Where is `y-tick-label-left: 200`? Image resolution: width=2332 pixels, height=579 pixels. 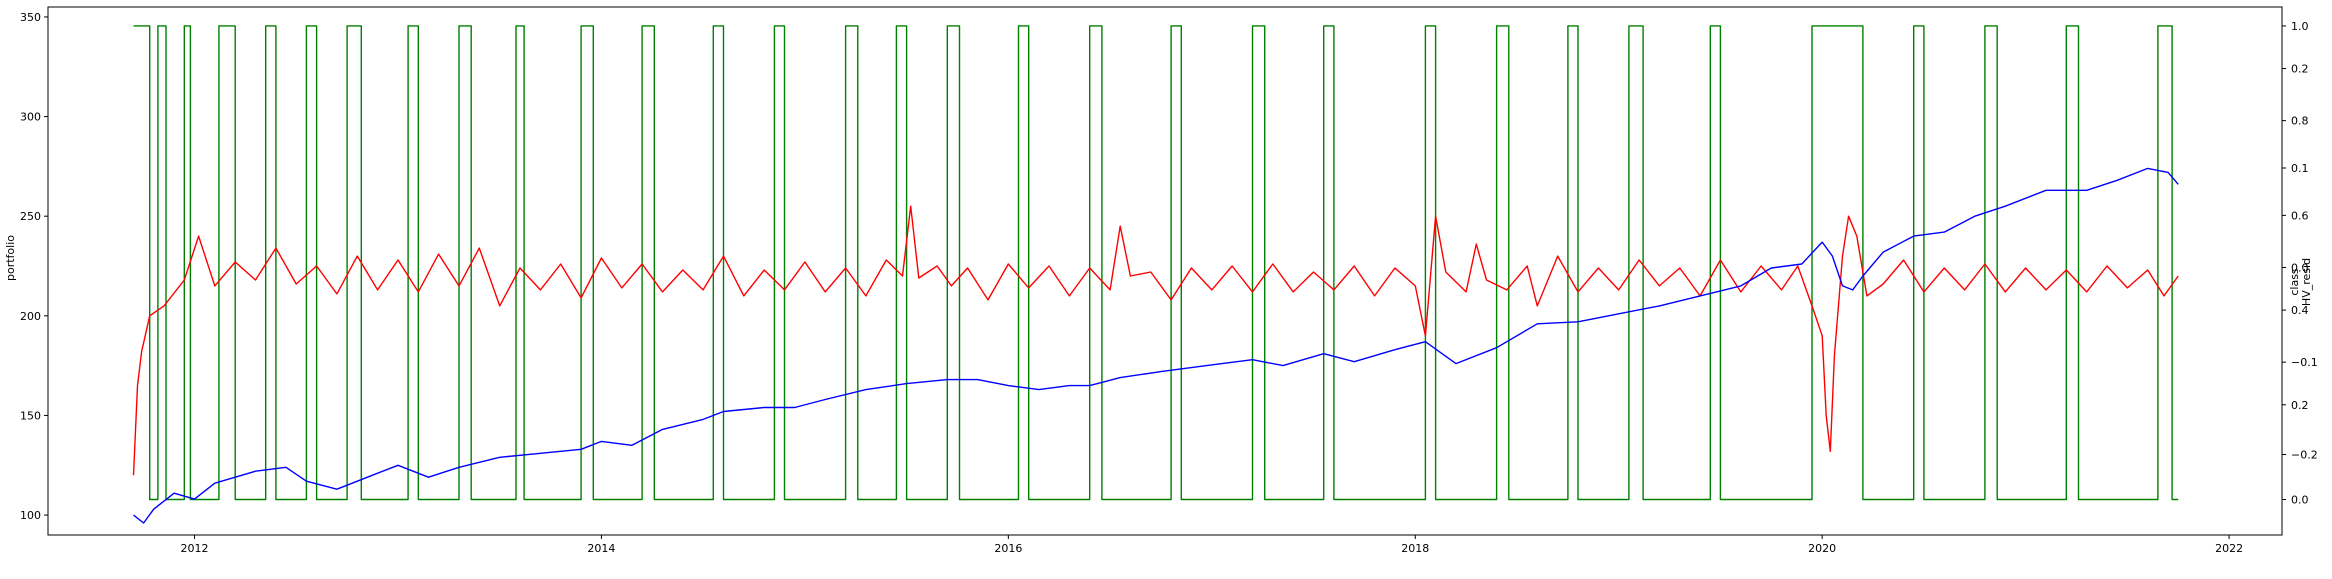 y-tick-label-left: 200 is located at coordinates (30, 316).